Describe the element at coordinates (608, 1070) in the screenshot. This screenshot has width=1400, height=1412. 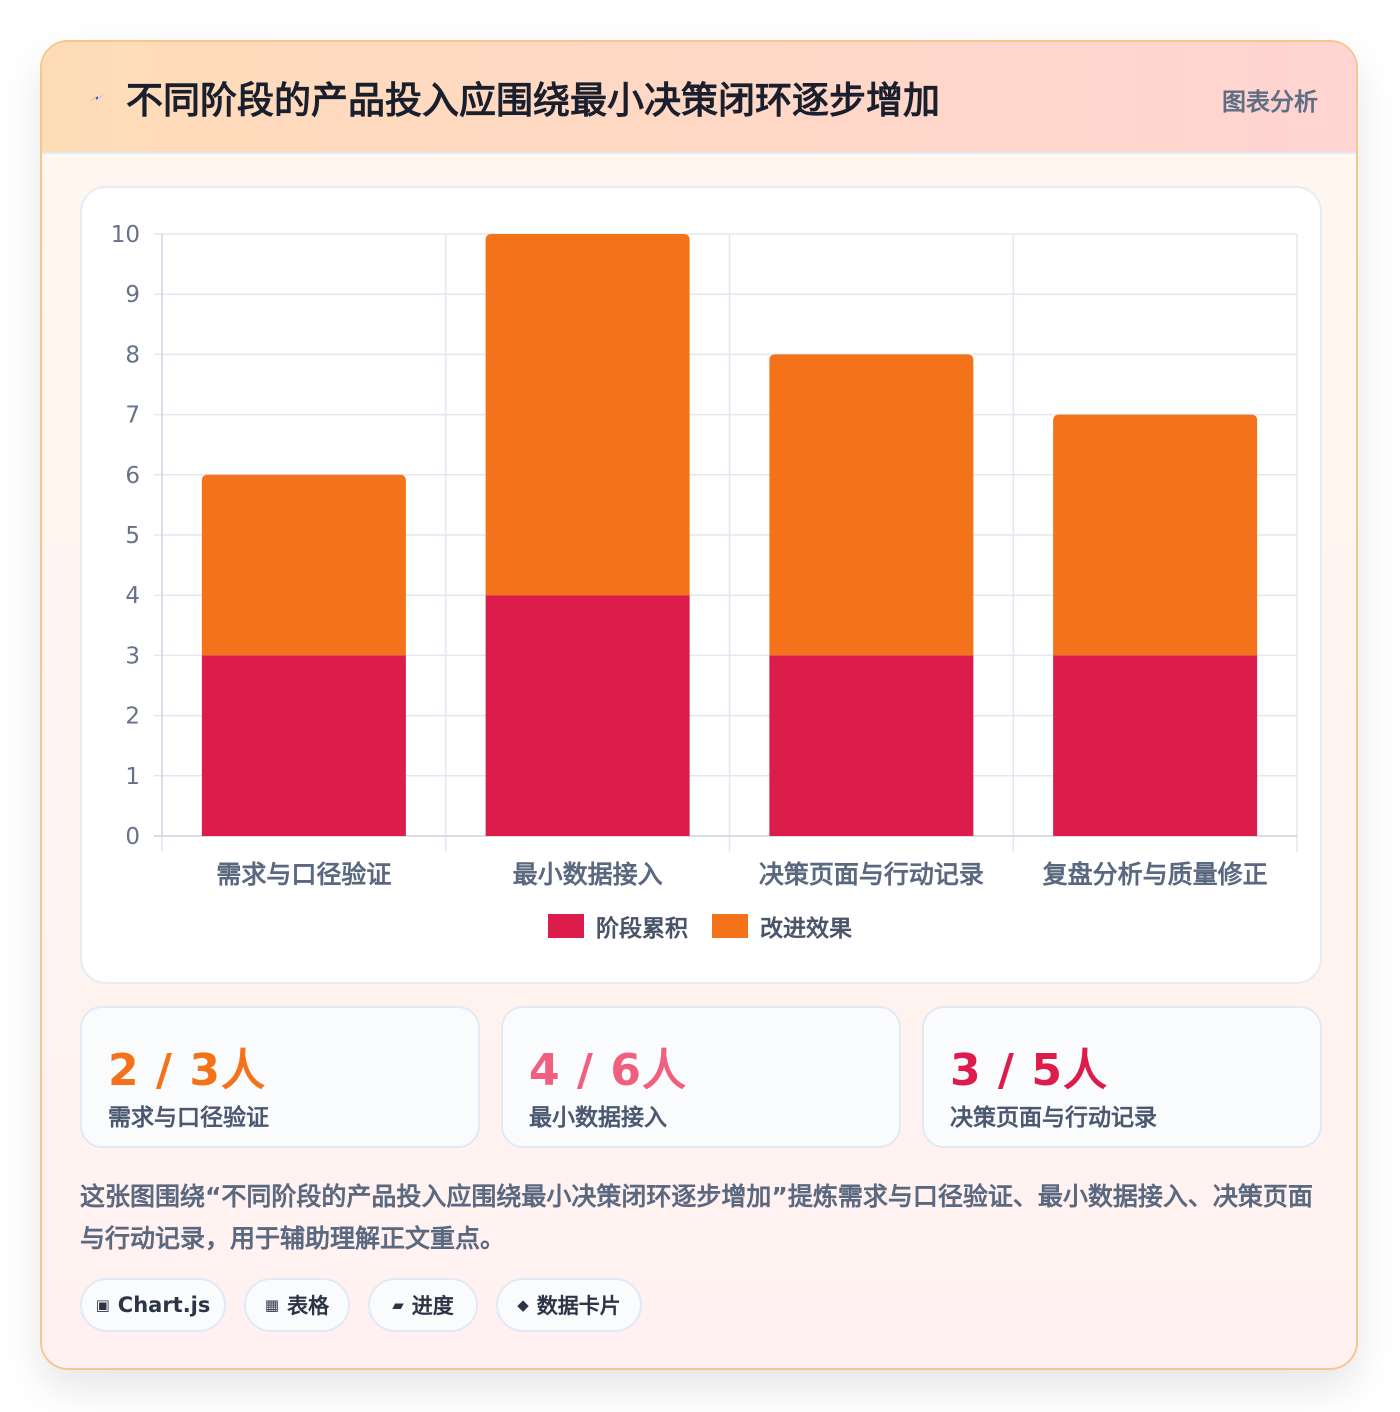
I see `stat-value: 4 / 6人` at that location.